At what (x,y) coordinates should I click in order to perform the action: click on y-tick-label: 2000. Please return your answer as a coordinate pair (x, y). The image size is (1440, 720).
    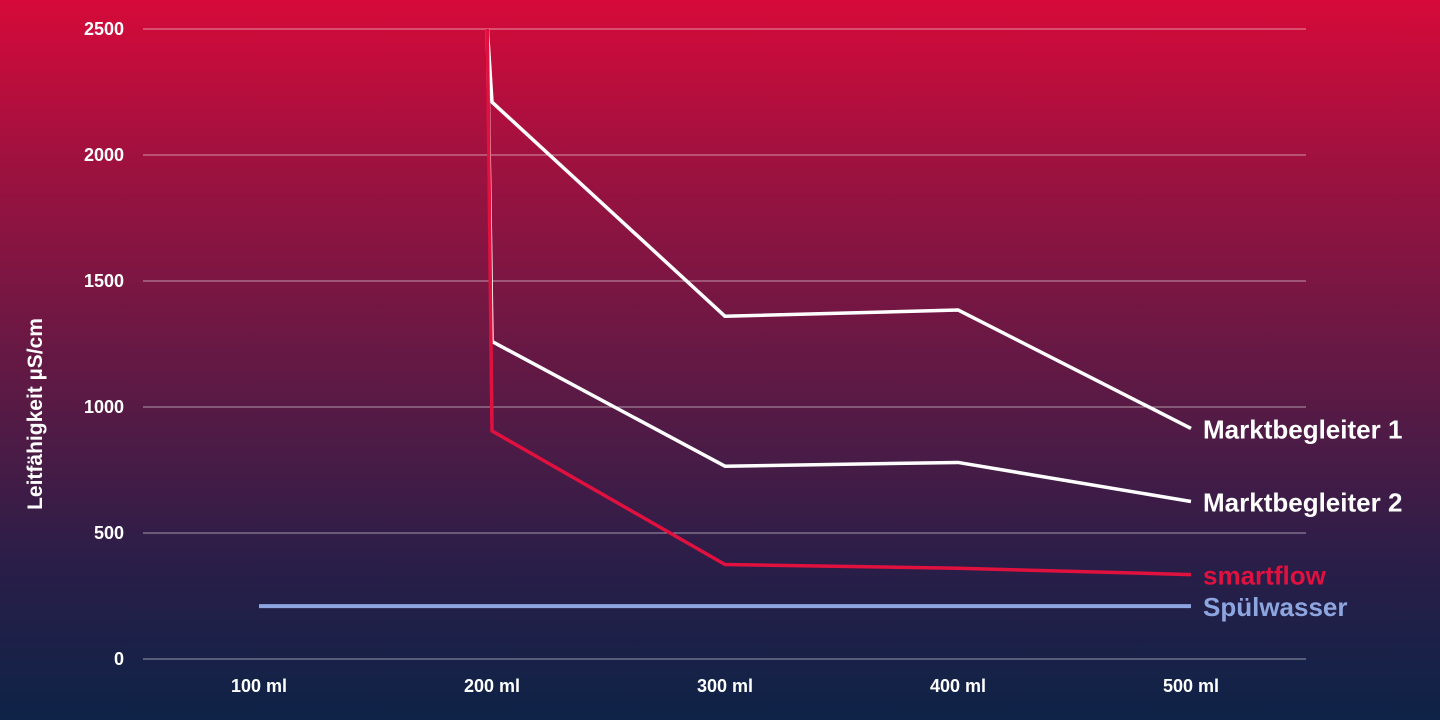
    Looking at the image, I should click on (104, 155).